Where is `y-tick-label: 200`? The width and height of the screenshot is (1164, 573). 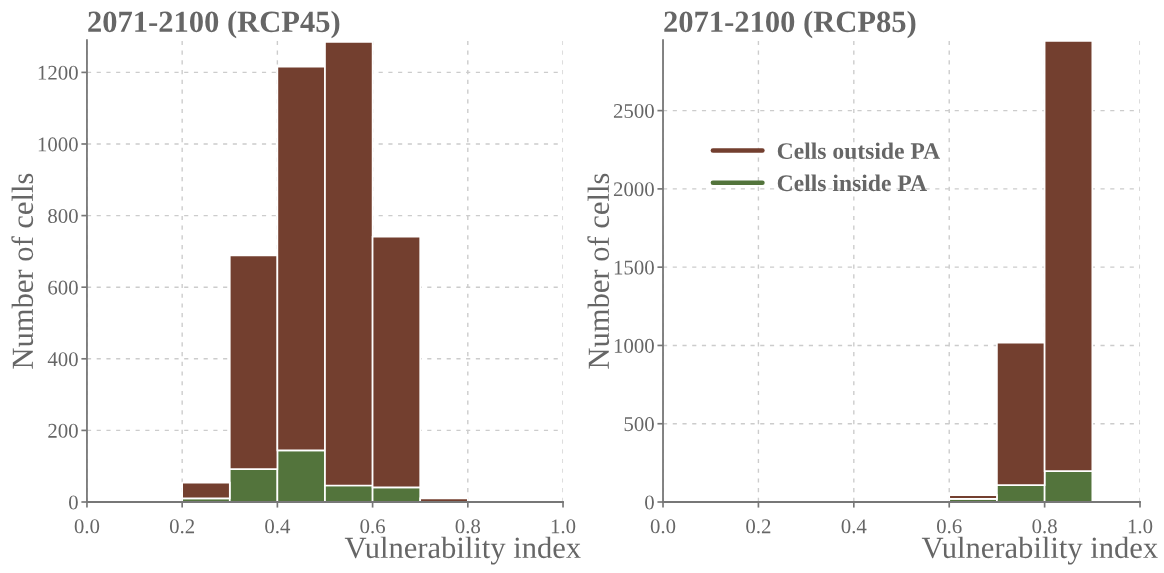
y-tick-label: 200 is located at coordinates (63, 430).